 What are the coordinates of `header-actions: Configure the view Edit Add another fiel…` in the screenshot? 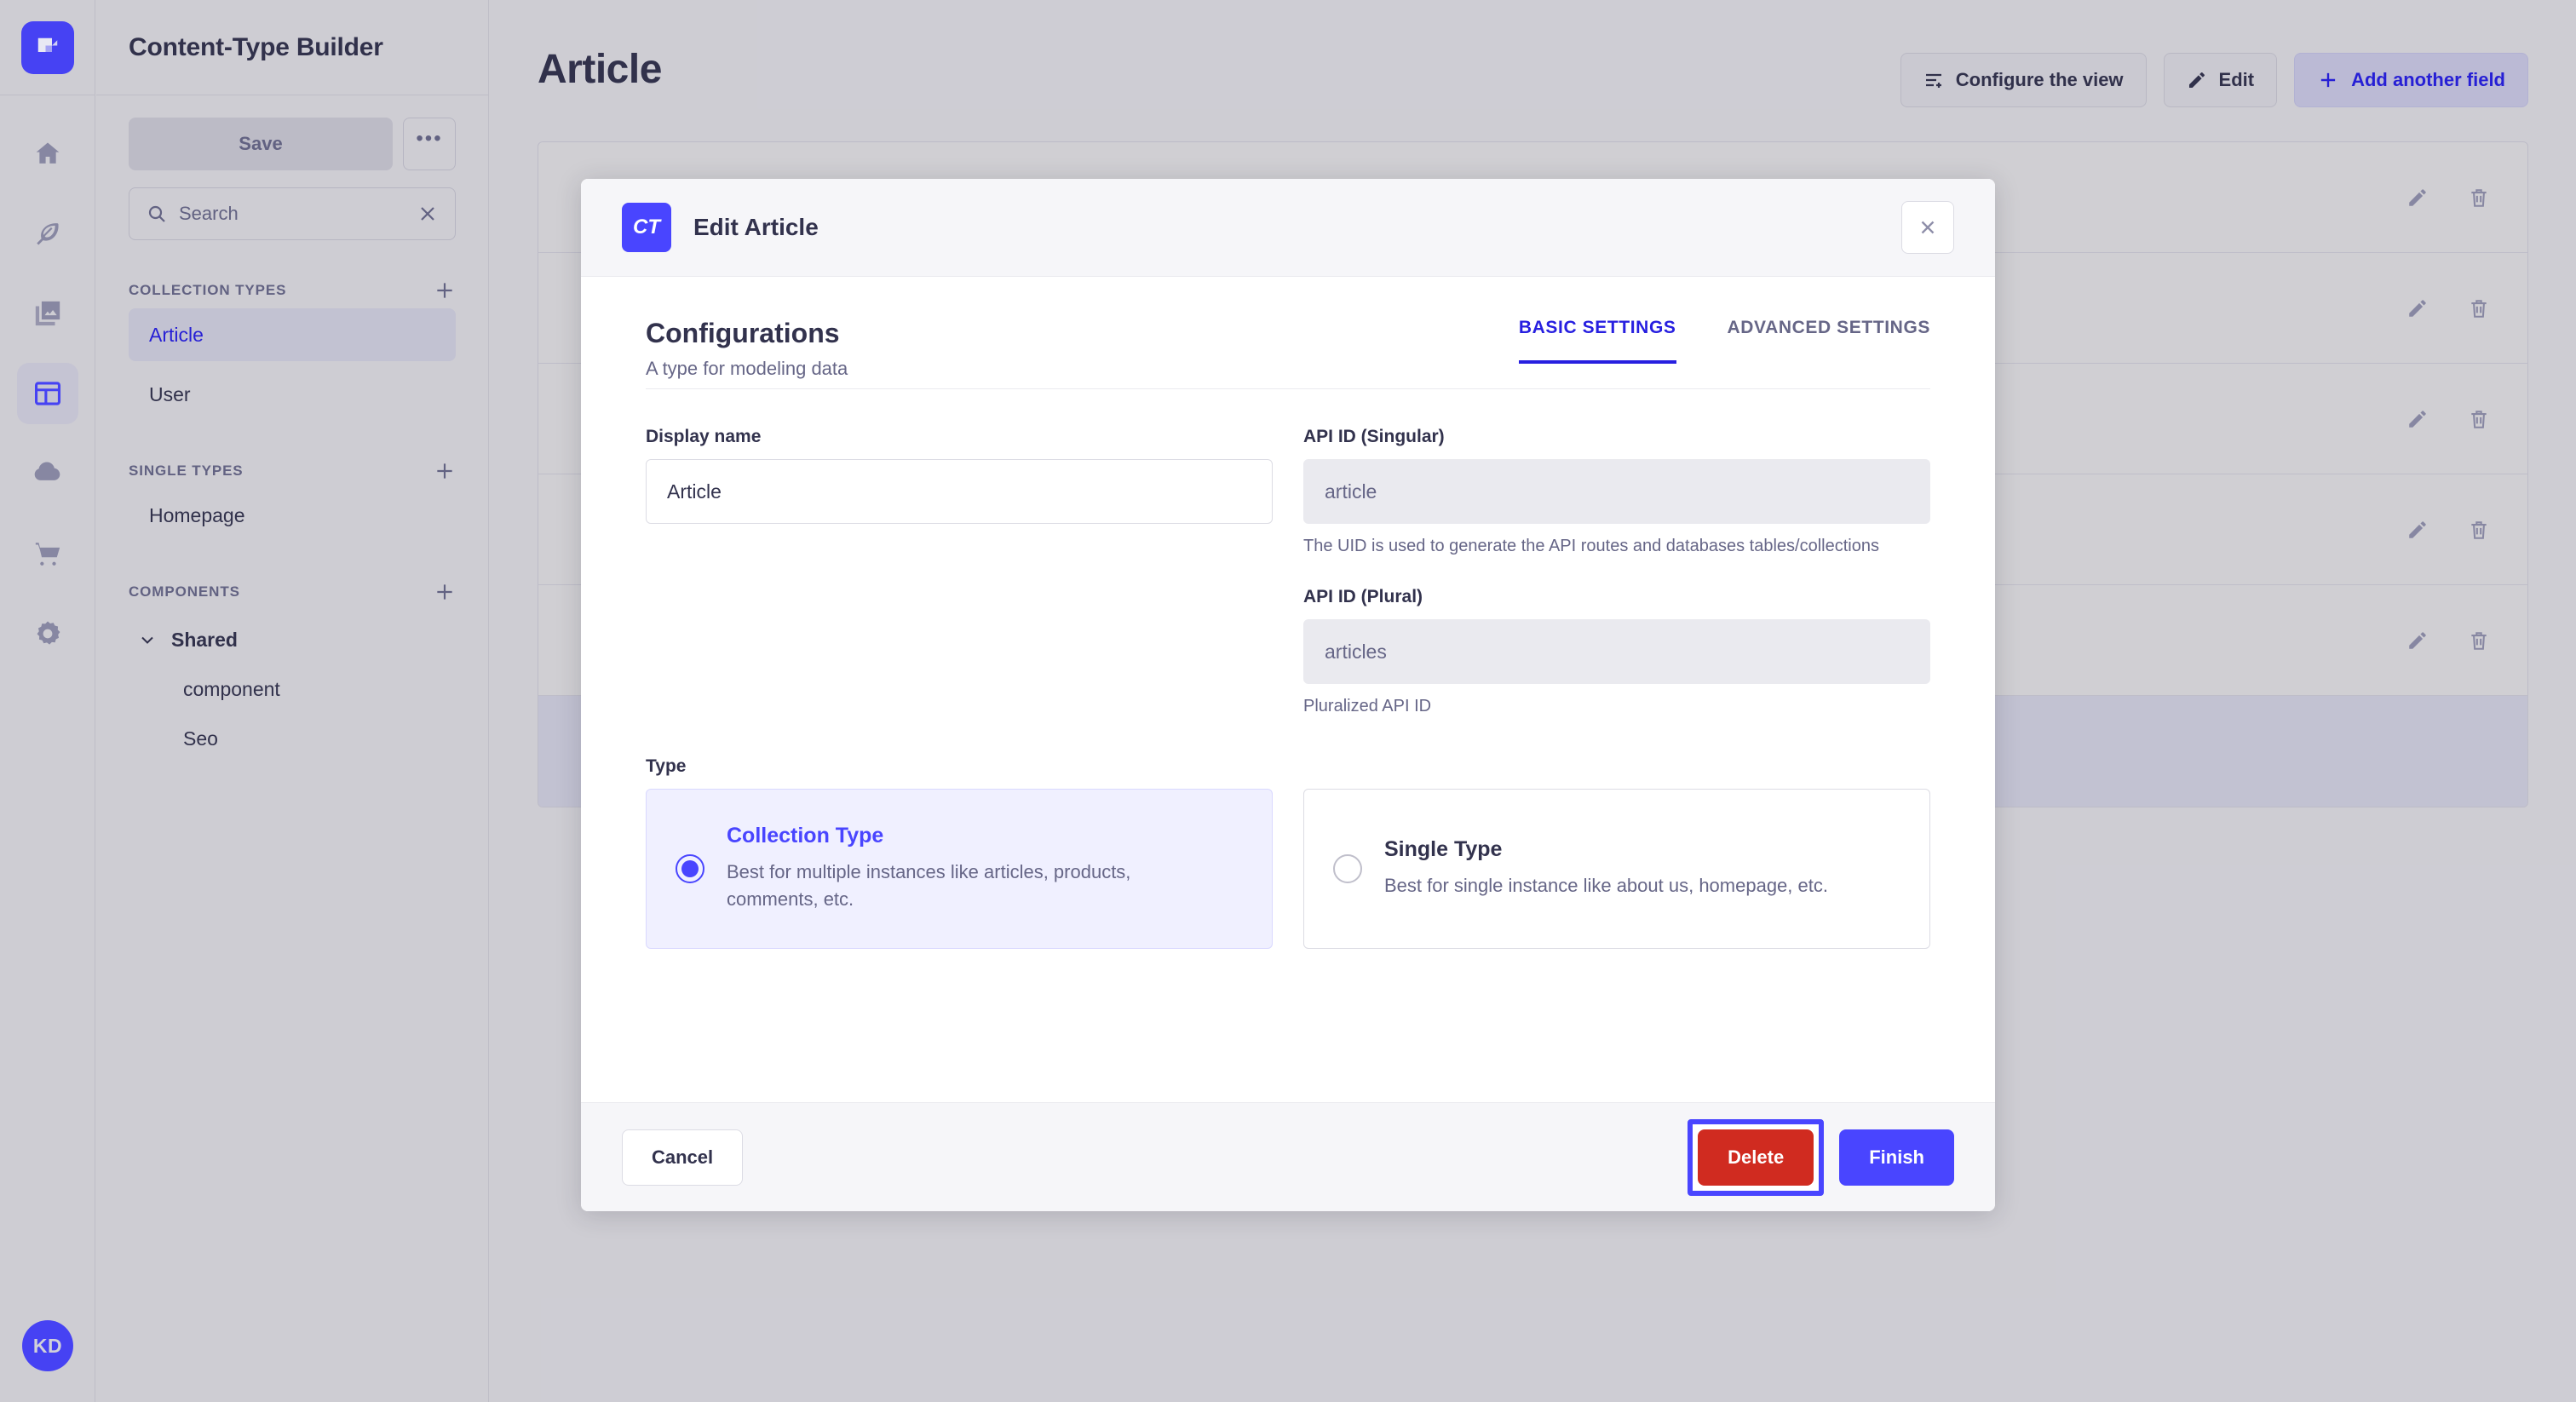 It's located at (2214, 80).